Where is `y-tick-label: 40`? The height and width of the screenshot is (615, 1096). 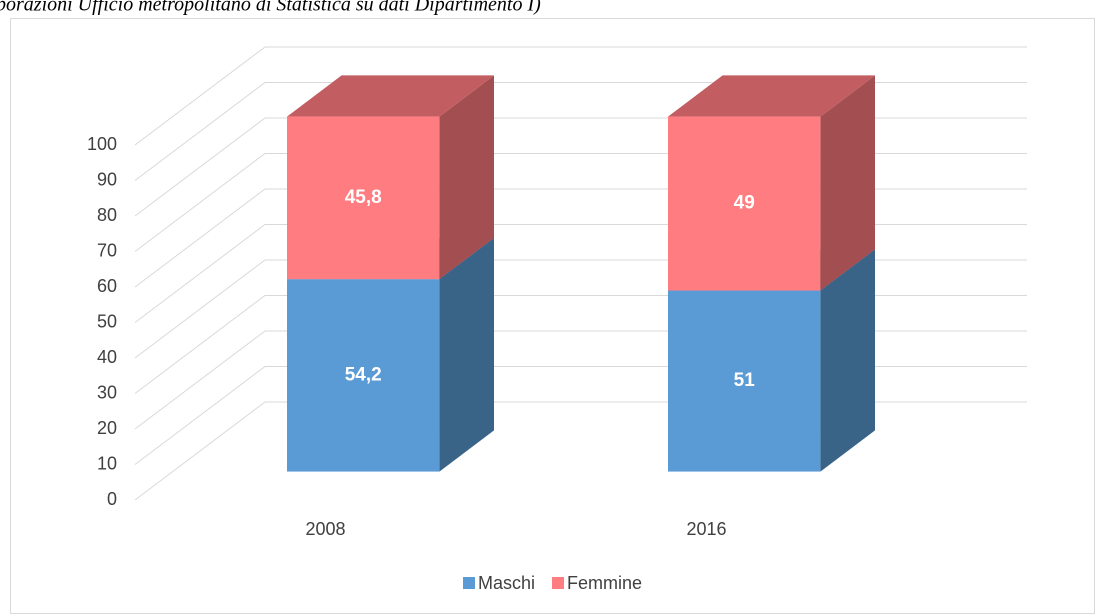 y-tick-label: 40 is located at coordinates (107, 357).